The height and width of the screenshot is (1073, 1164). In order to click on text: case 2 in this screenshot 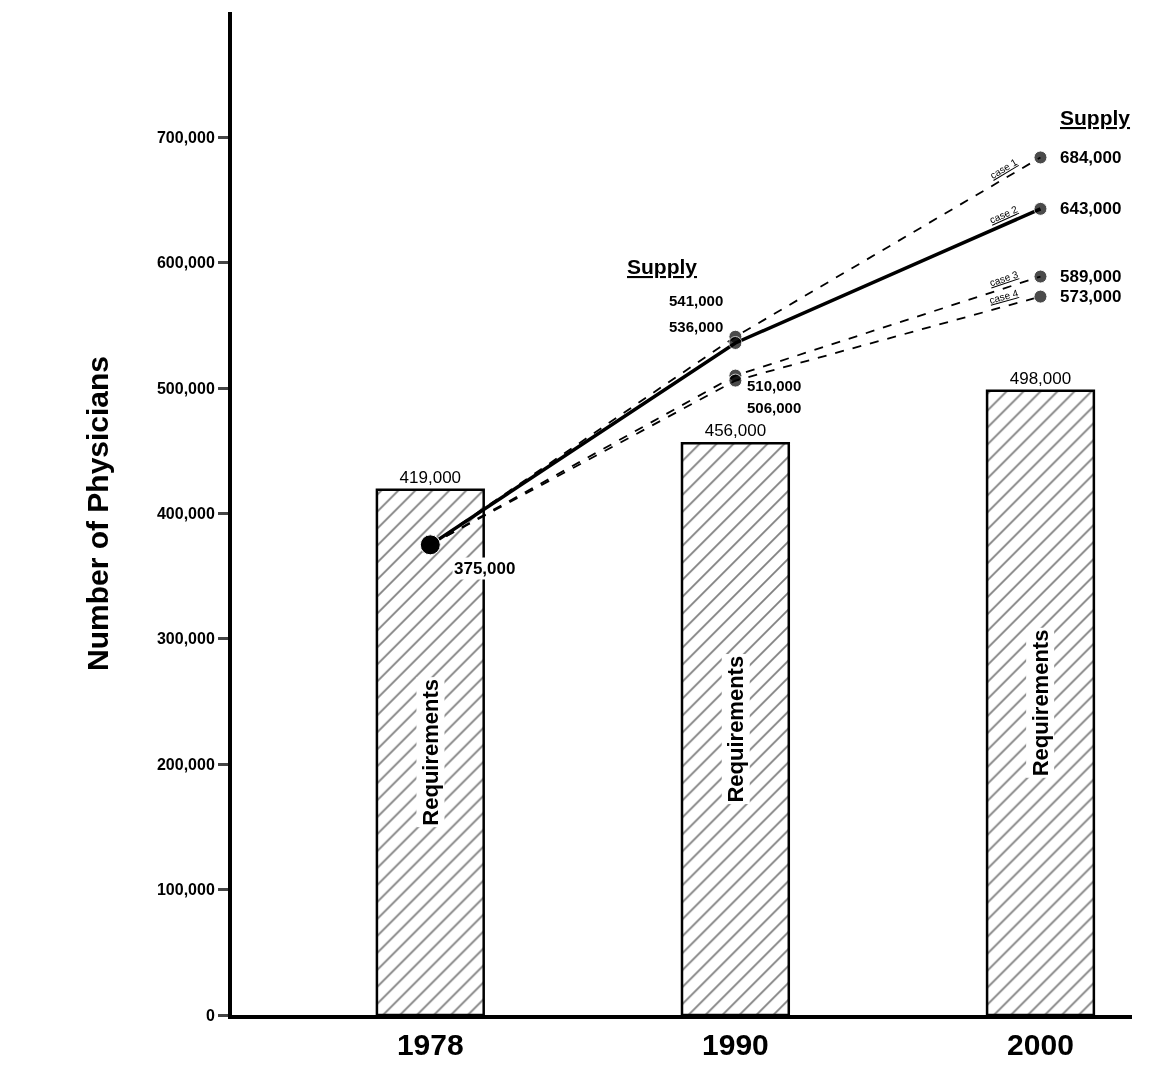, I will do `click(1003, 214)`.